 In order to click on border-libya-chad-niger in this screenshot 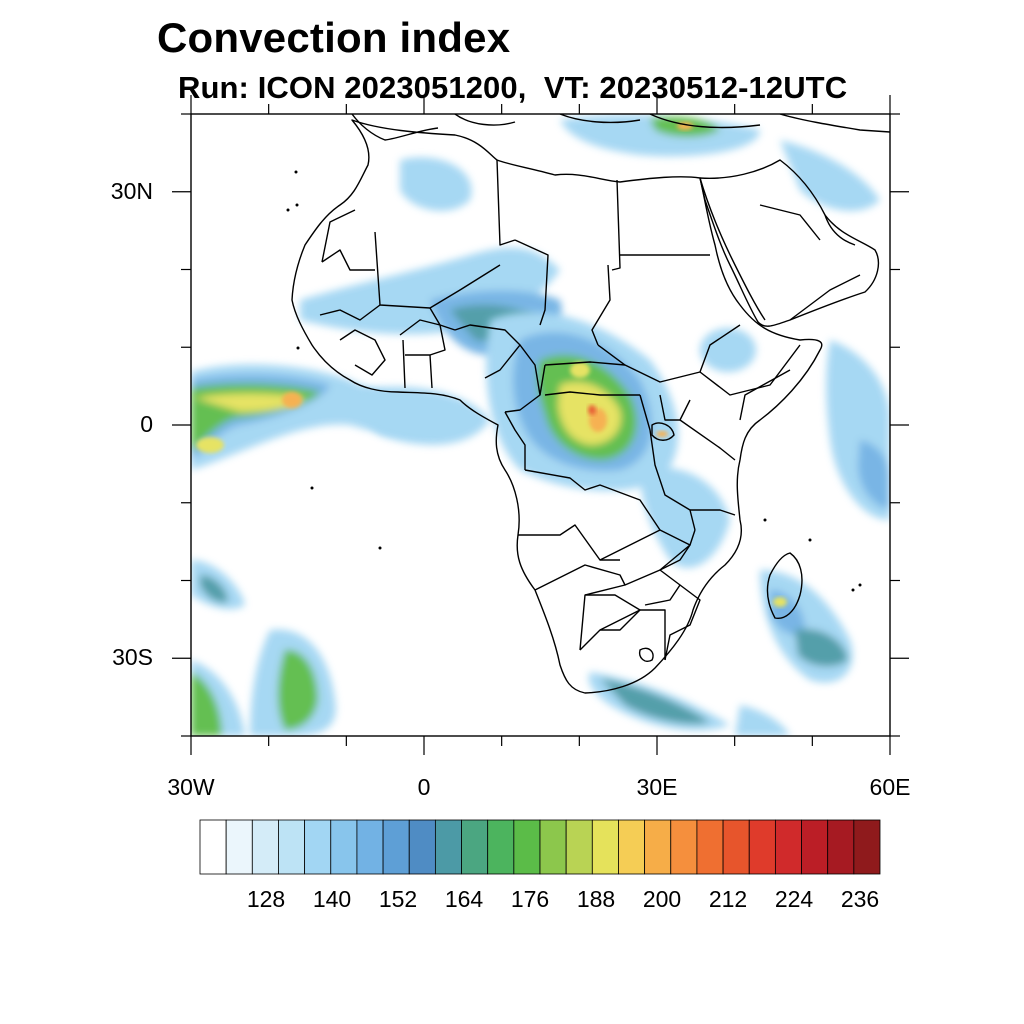, I will do `click(531, 282)`.